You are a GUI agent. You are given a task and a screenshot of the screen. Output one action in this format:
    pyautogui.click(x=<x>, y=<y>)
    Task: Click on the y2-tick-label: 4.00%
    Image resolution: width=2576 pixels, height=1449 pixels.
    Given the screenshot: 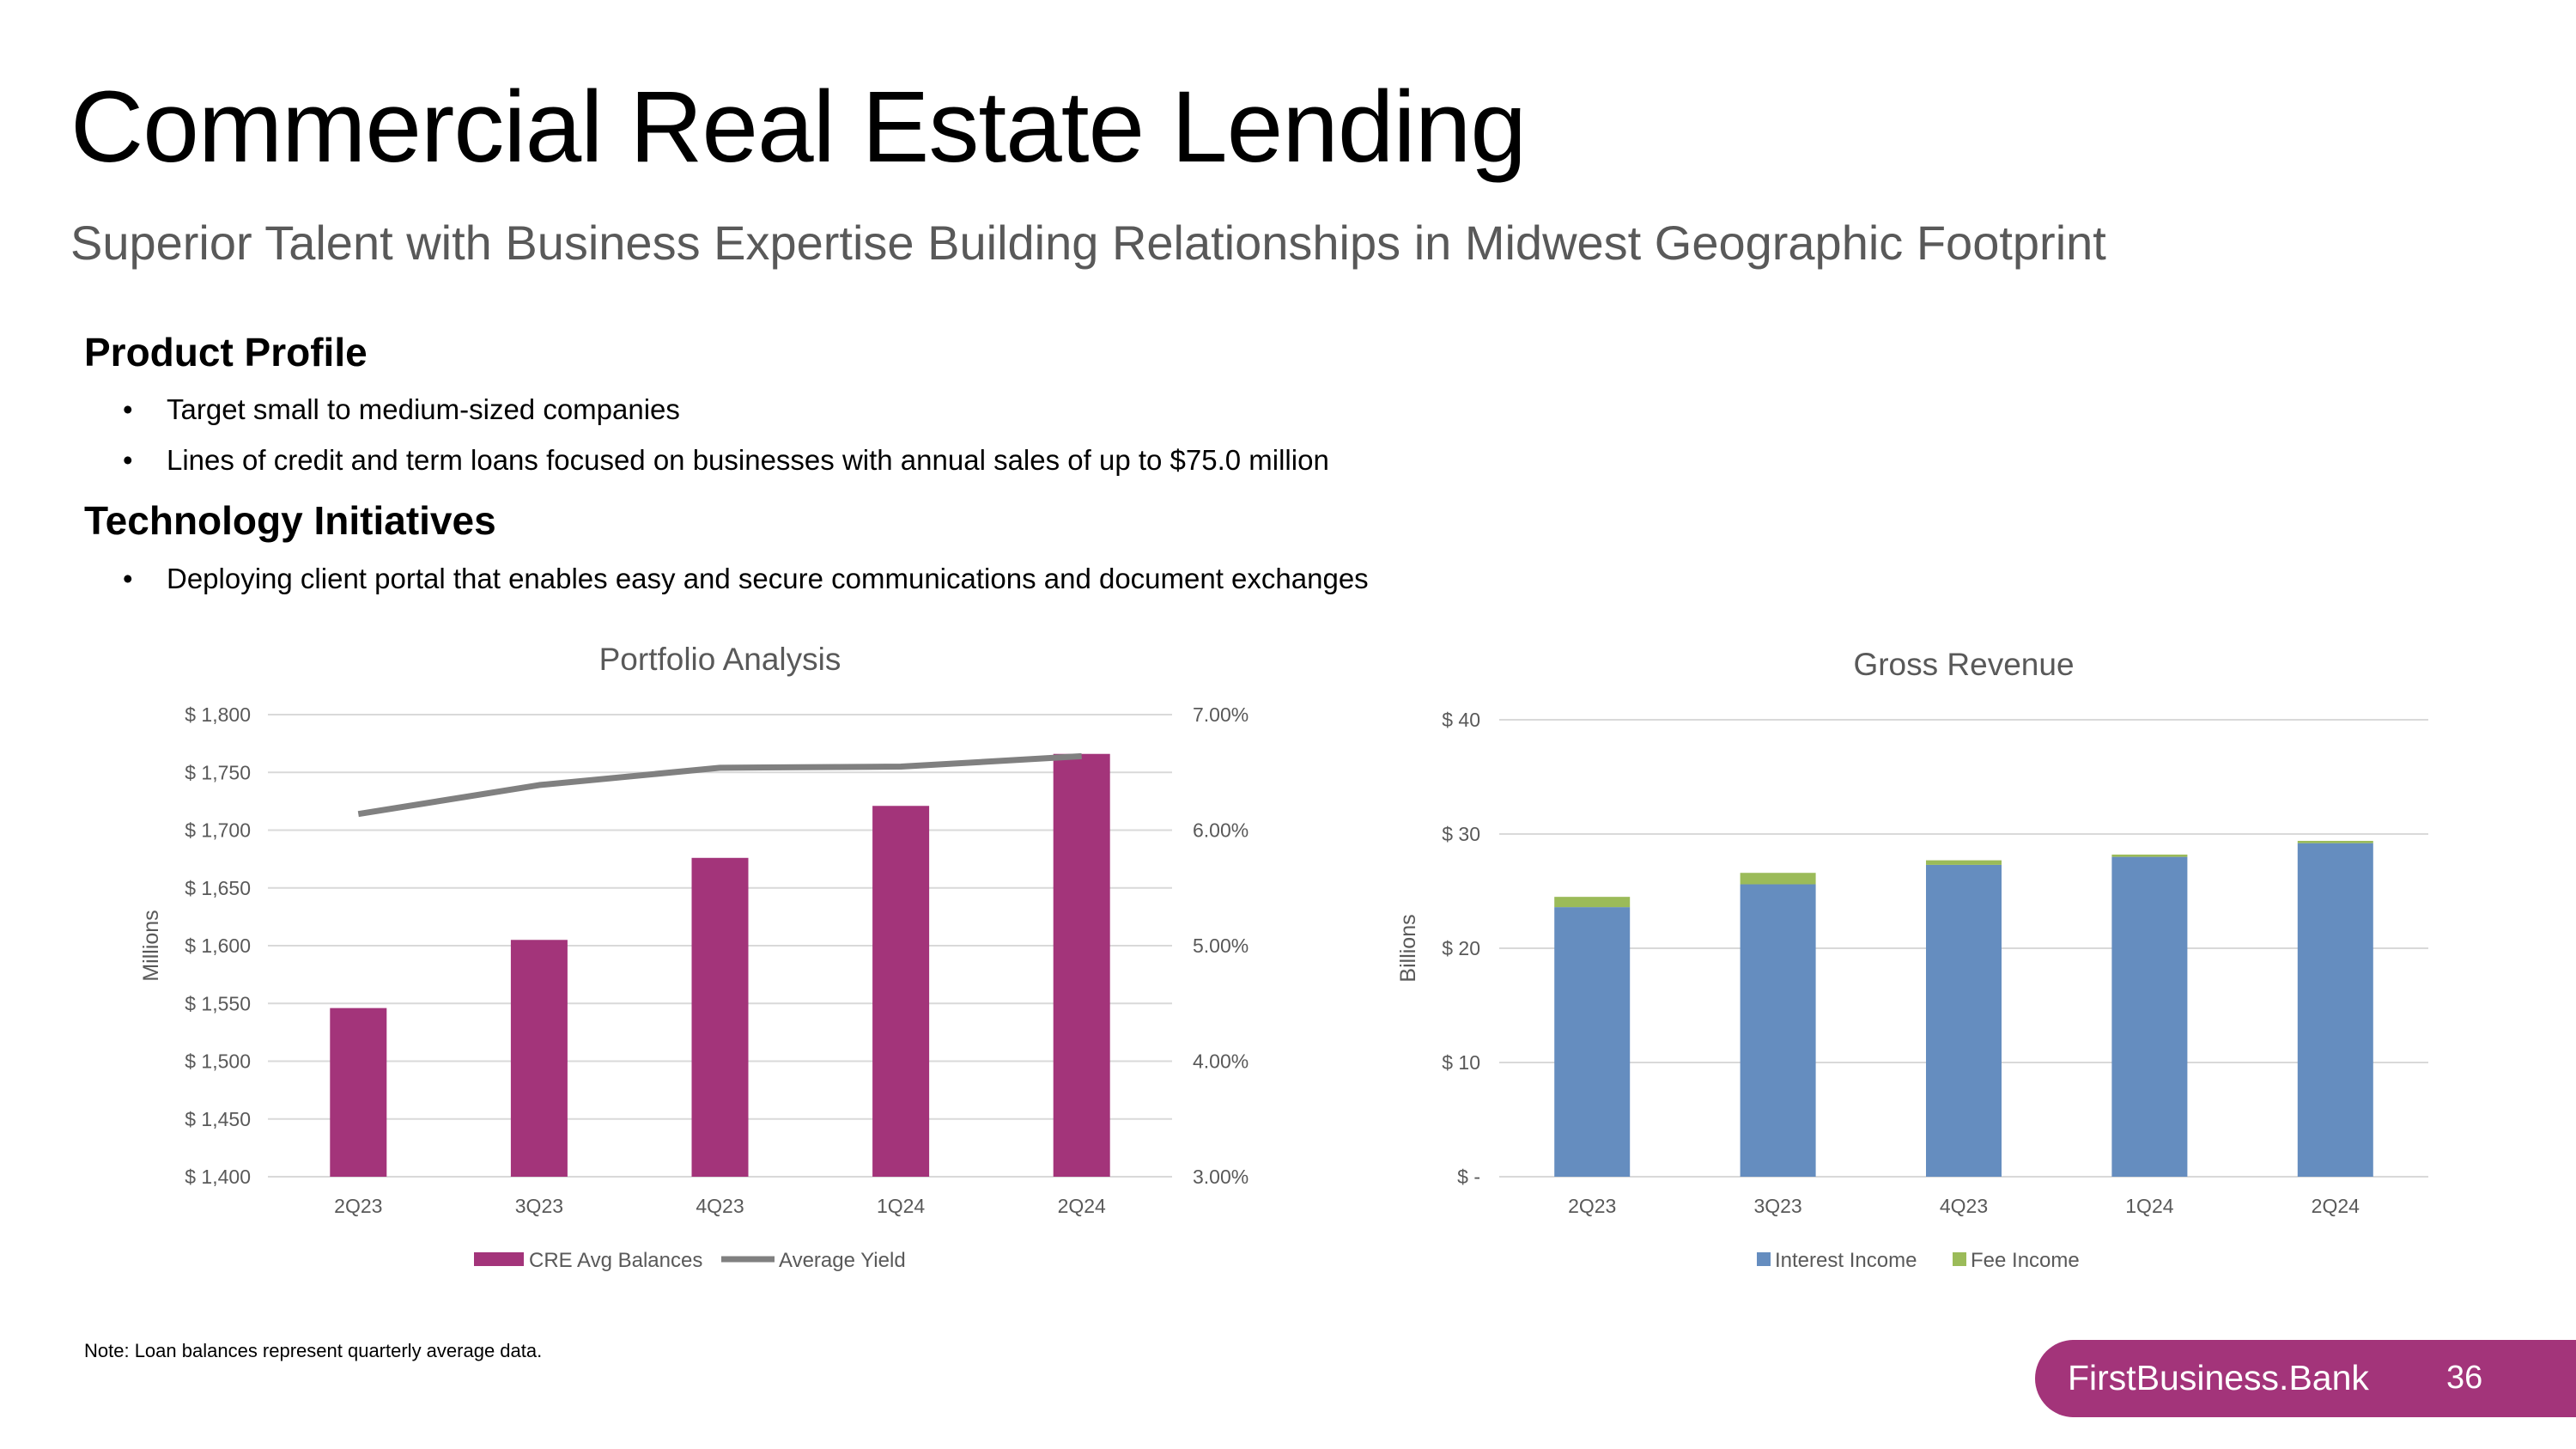 What is the action you would take?
    pyautogui.click(x=1221, y=1061)
    